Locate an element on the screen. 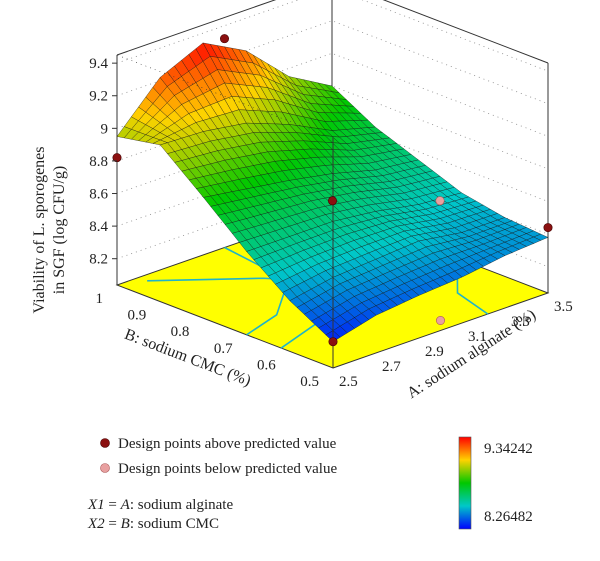 The width and height of the screenshot is (600, 561). z-tick-label-1: 8.4 is located at coordinates (98, 227).